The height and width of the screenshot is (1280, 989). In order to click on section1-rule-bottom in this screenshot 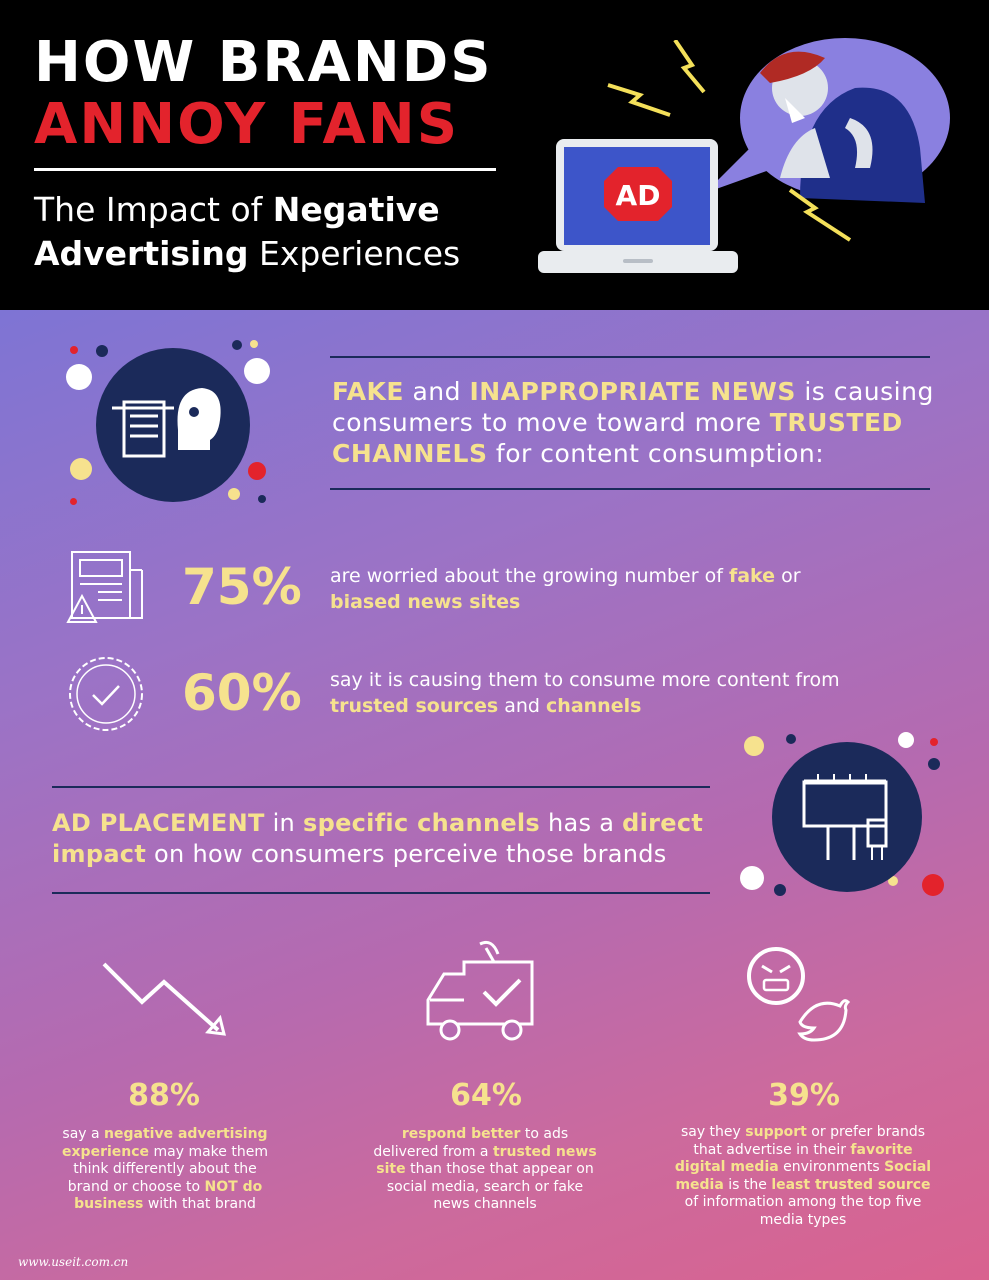, I will do `click(630, 489)`.